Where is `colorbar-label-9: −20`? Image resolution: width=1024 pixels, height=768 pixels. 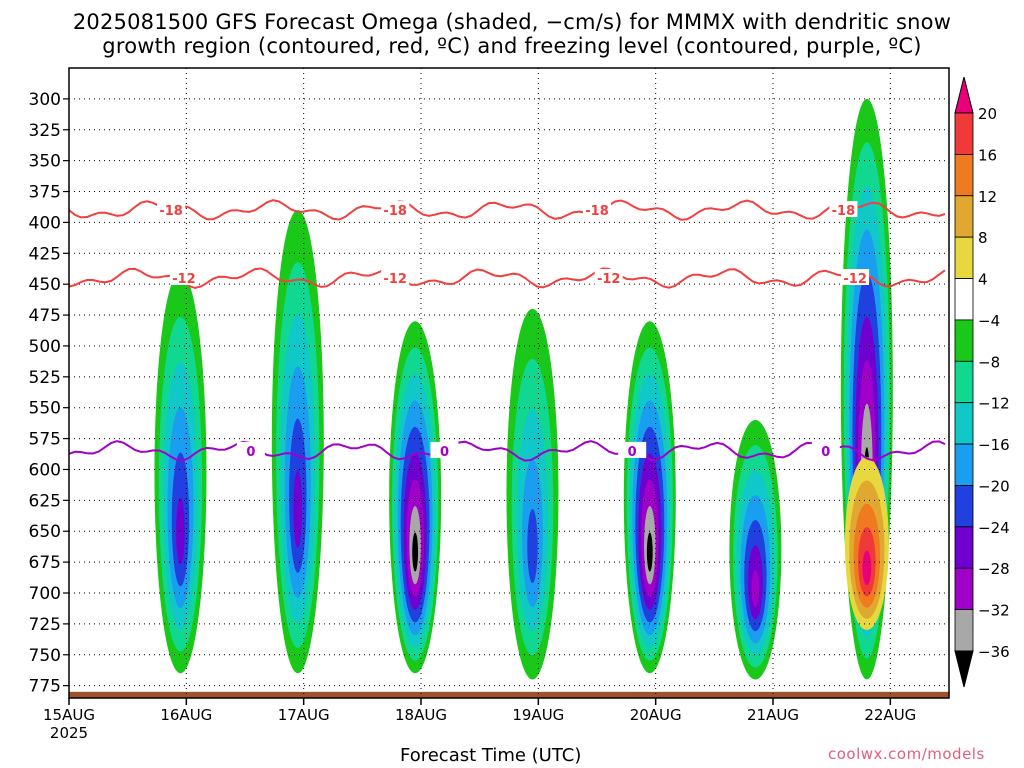 colorbar-label-9: −20 is located at coordinates (994, 486).